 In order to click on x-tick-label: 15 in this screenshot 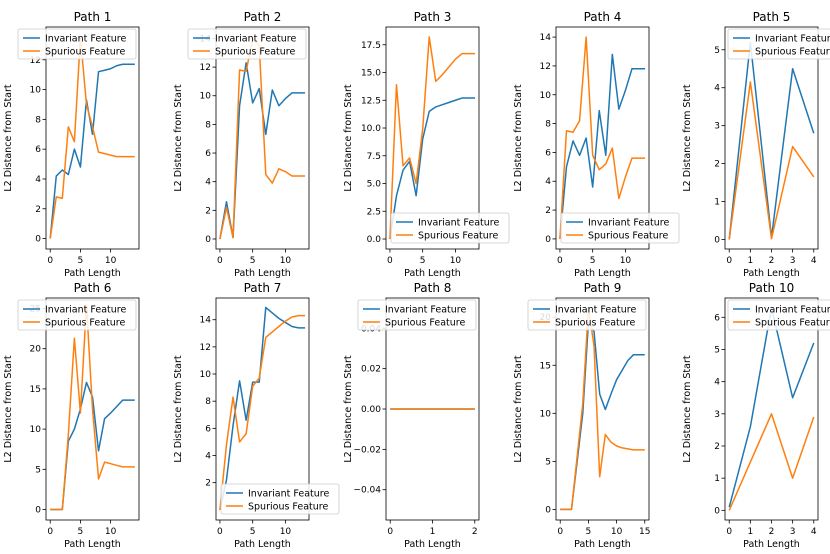, I will do `click(644, 532)`.